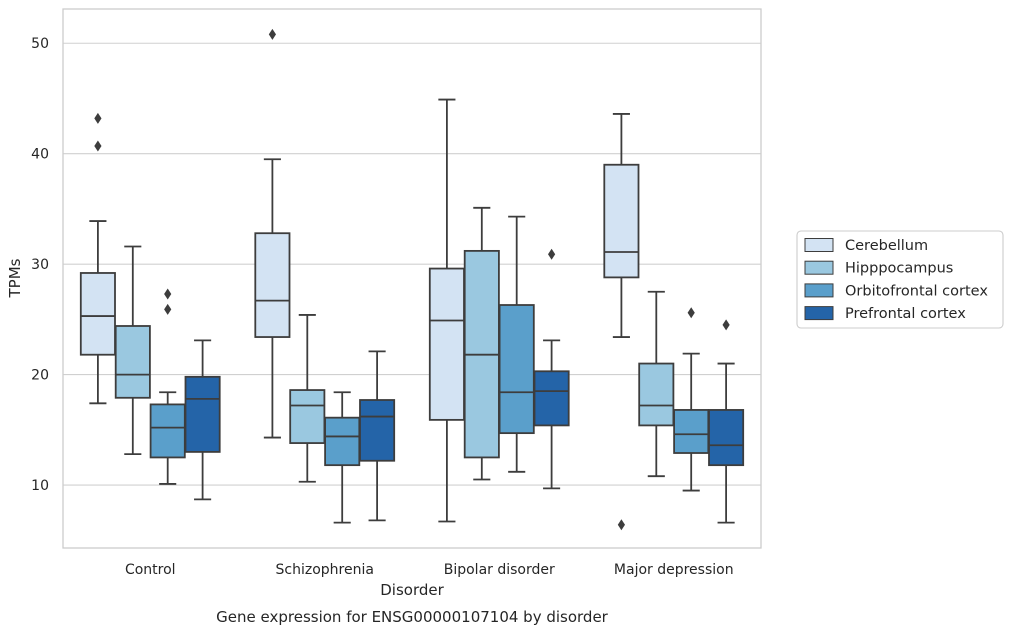 This screenshot has height=634, width=1013. What do you see at coordinates (15, 278) in the screenshot?
I see `y-axis-label: TPMs` at bounding box center [15, 278].